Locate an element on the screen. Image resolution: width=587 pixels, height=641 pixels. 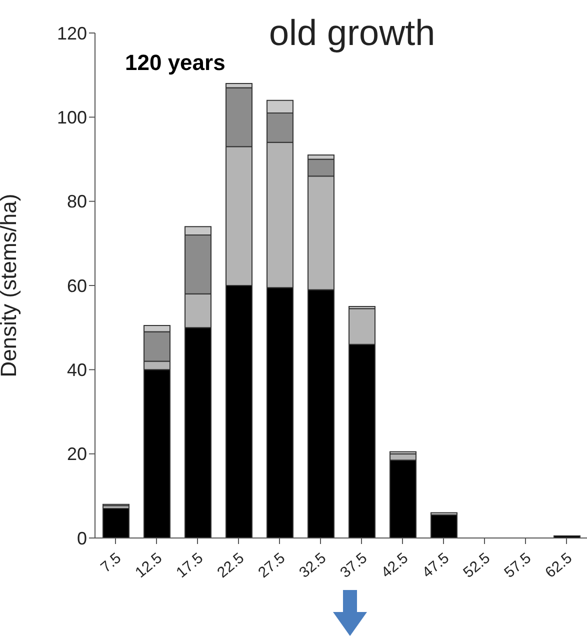
y-tick-label: 20 is located at coordinates (76, 454).